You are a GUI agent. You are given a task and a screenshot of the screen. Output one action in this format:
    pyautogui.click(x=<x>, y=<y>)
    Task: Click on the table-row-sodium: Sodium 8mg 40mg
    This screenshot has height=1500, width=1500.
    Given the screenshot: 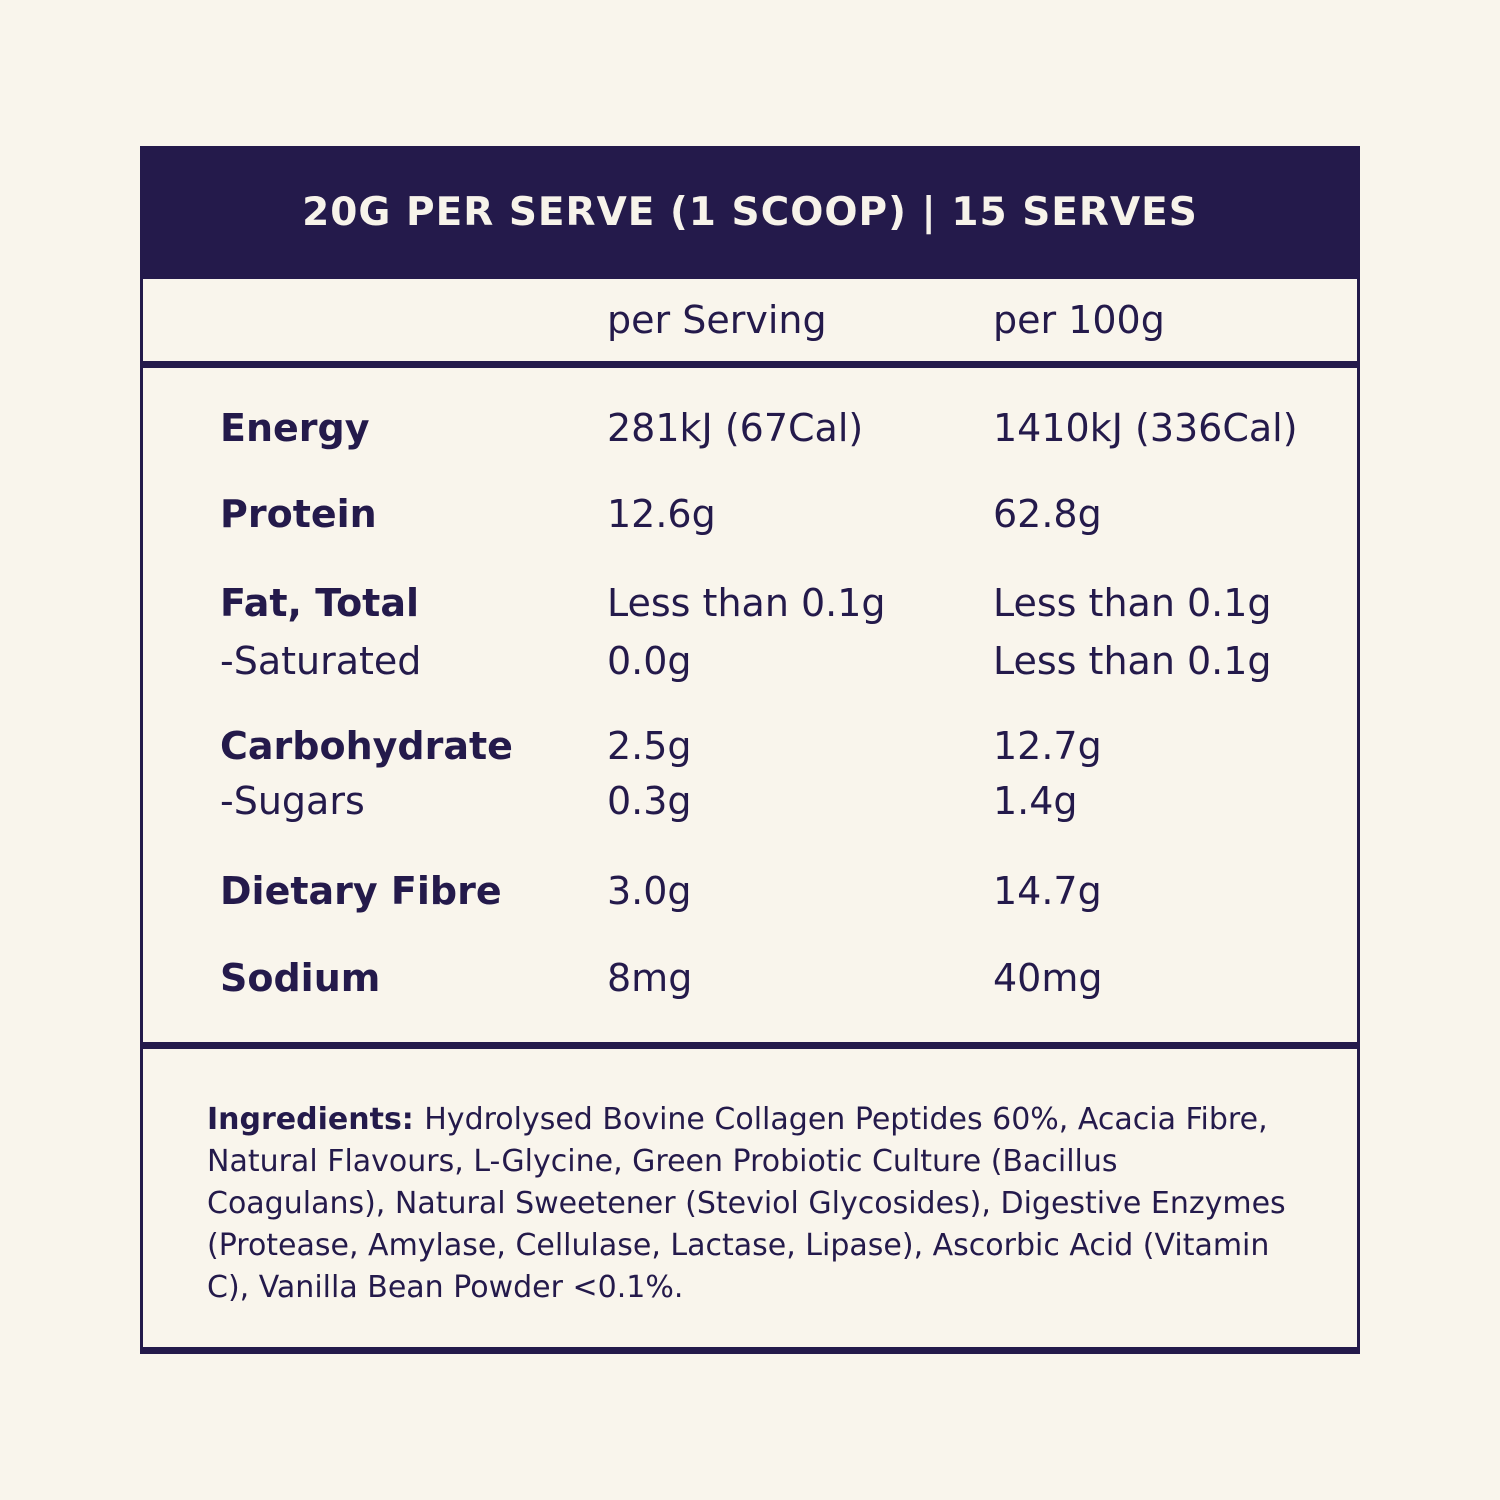 What is the action you would take?
    pyautogui.click(x=750, y=978)
    